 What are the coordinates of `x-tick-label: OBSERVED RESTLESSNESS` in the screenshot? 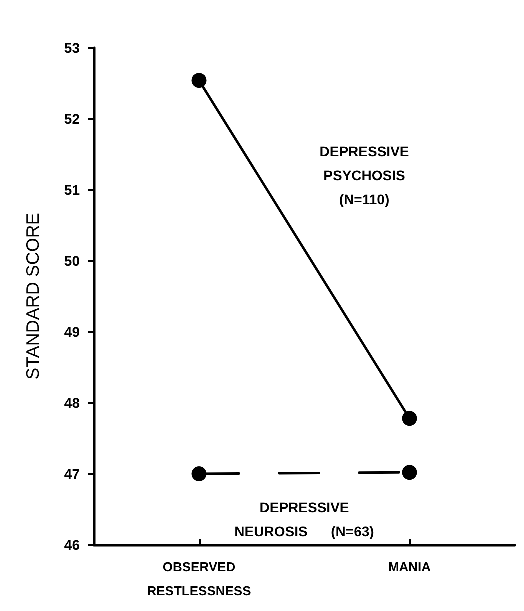 It's located at (199, 579).